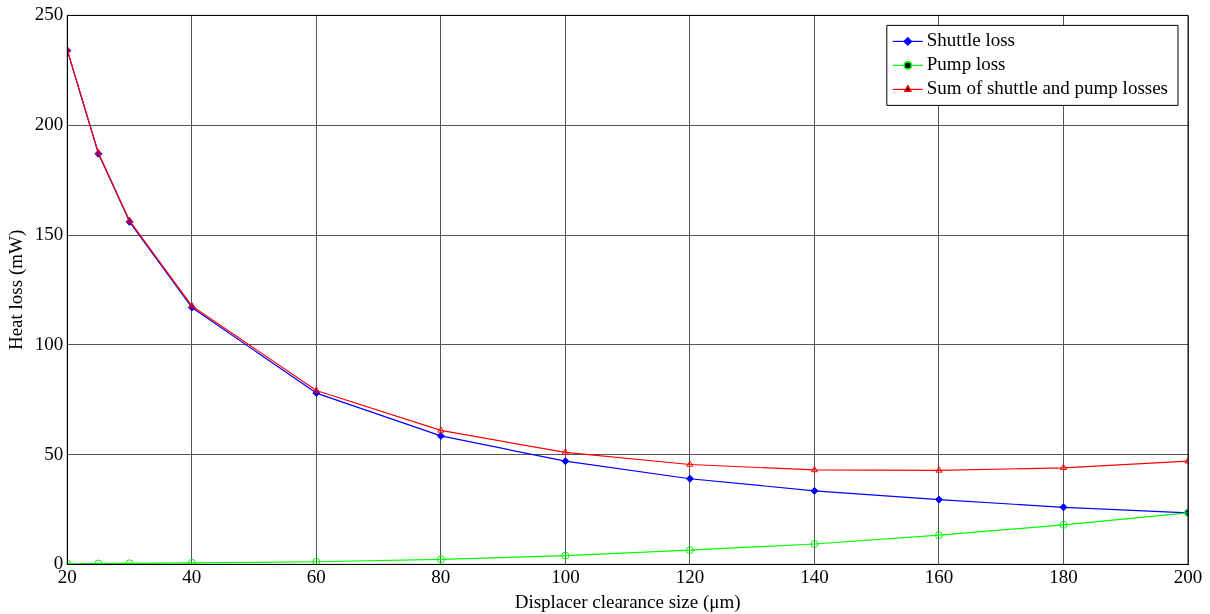  Describe the element at coordinates (54, 453) in the screenshot. I see `y-tick-label: 50` at that location.